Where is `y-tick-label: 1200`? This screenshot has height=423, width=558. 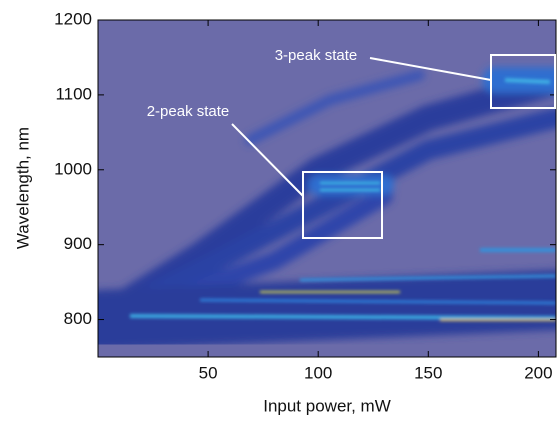 y-tick-label: 1200 is located at coordinates (73, 18).